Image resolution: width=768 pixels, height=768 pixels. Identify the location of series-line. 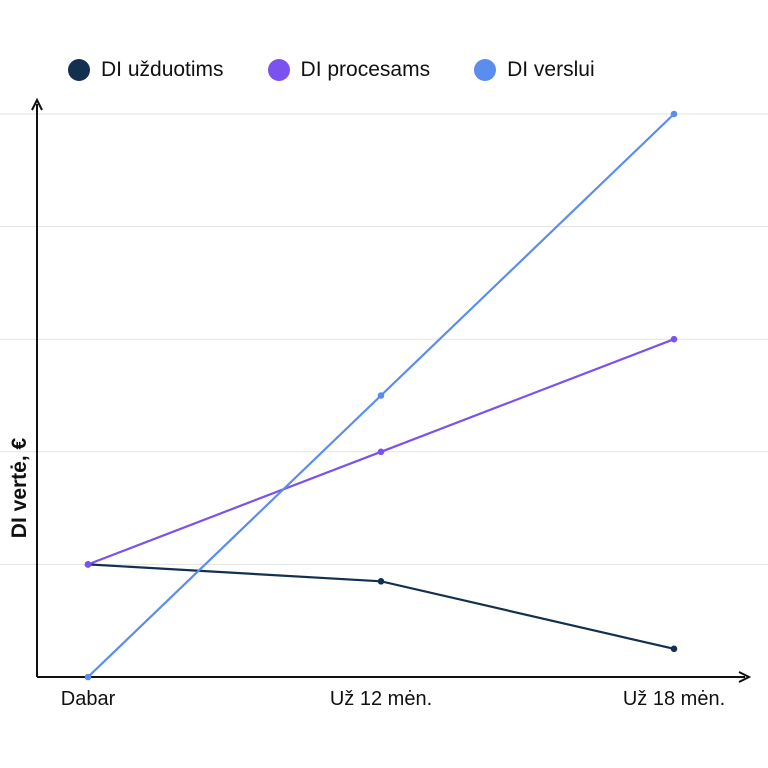
(381, 606).